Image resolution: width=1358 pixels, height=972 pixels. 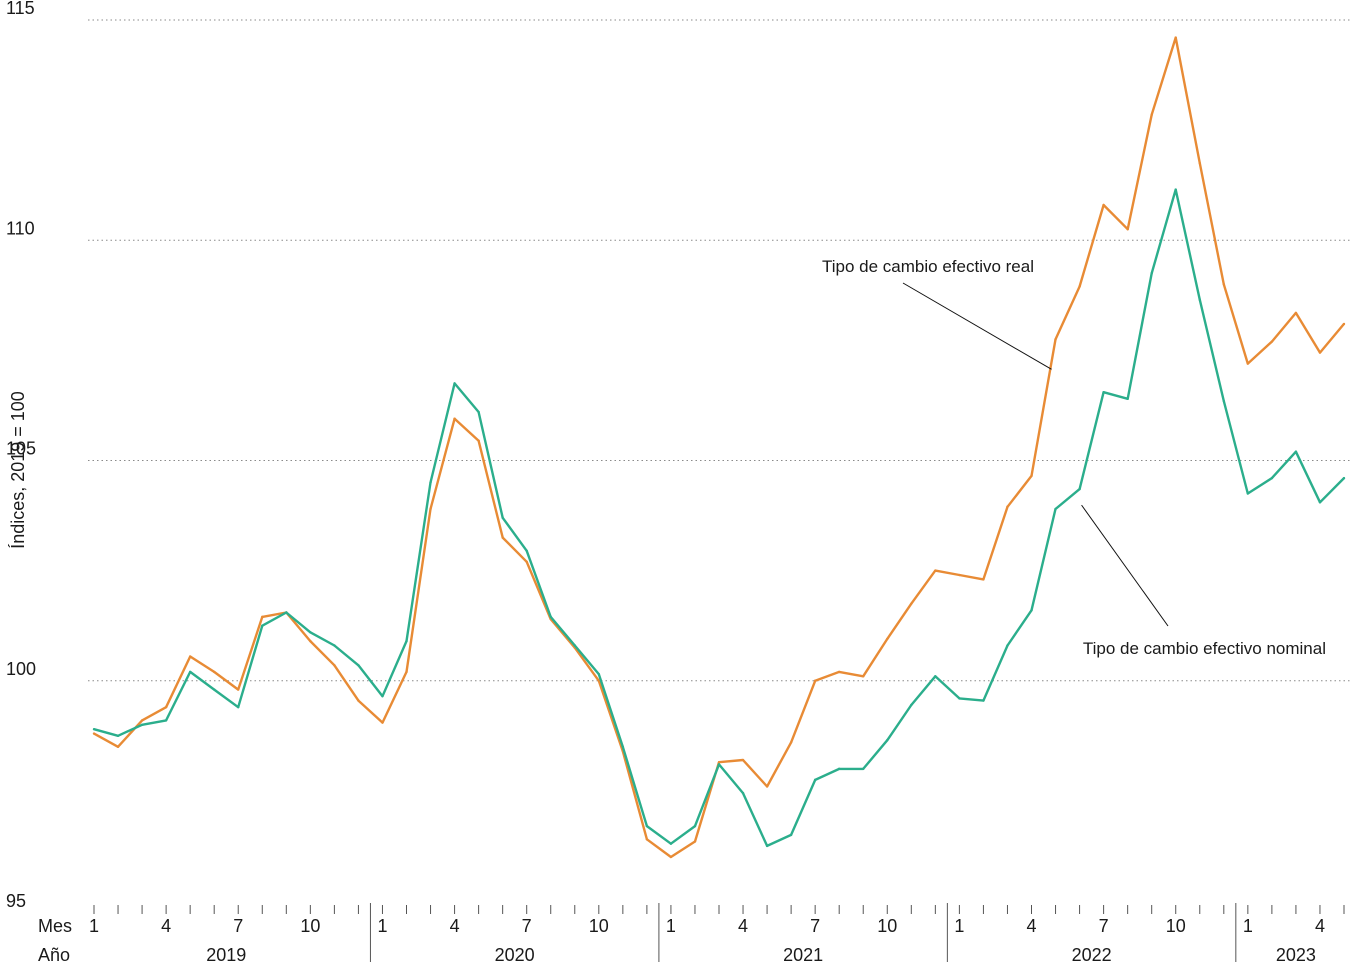 I want to click on x-year-label: 2023, so click(x=1296, y=955).